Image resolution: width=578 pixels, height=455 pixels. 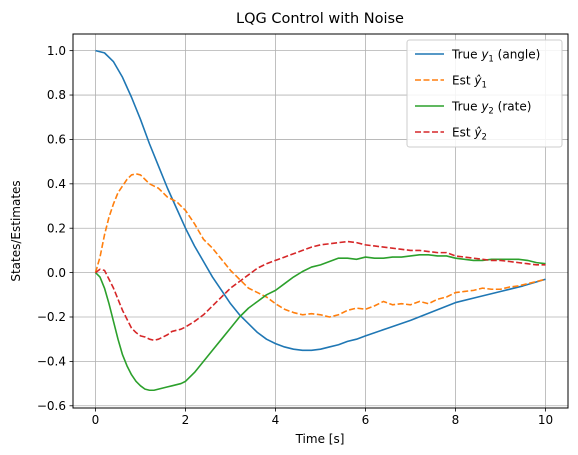 I want to click on x-axis-label: Time [s], so click(x=320, y=439).